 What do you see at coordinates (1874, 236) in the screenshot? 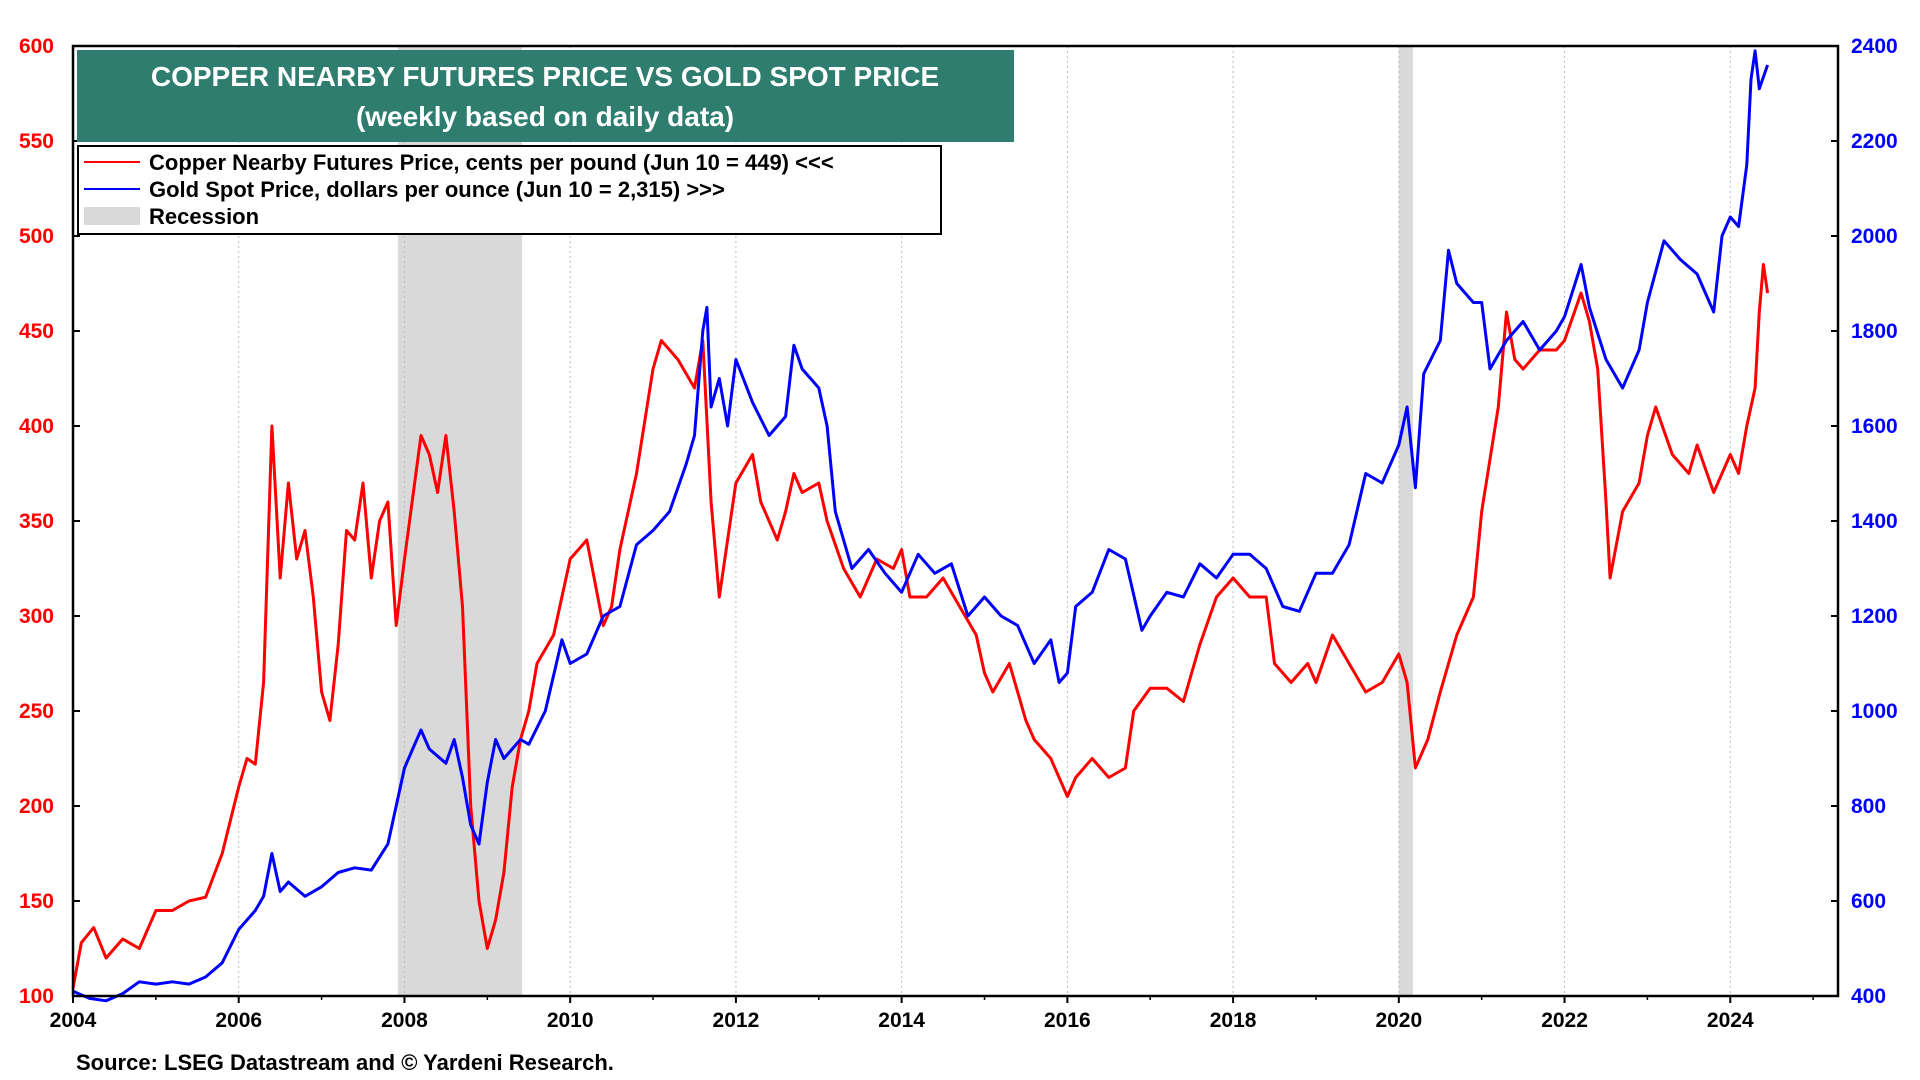
I see `right-tick-label-2000: 2000` at bounding box center [1874, 236].